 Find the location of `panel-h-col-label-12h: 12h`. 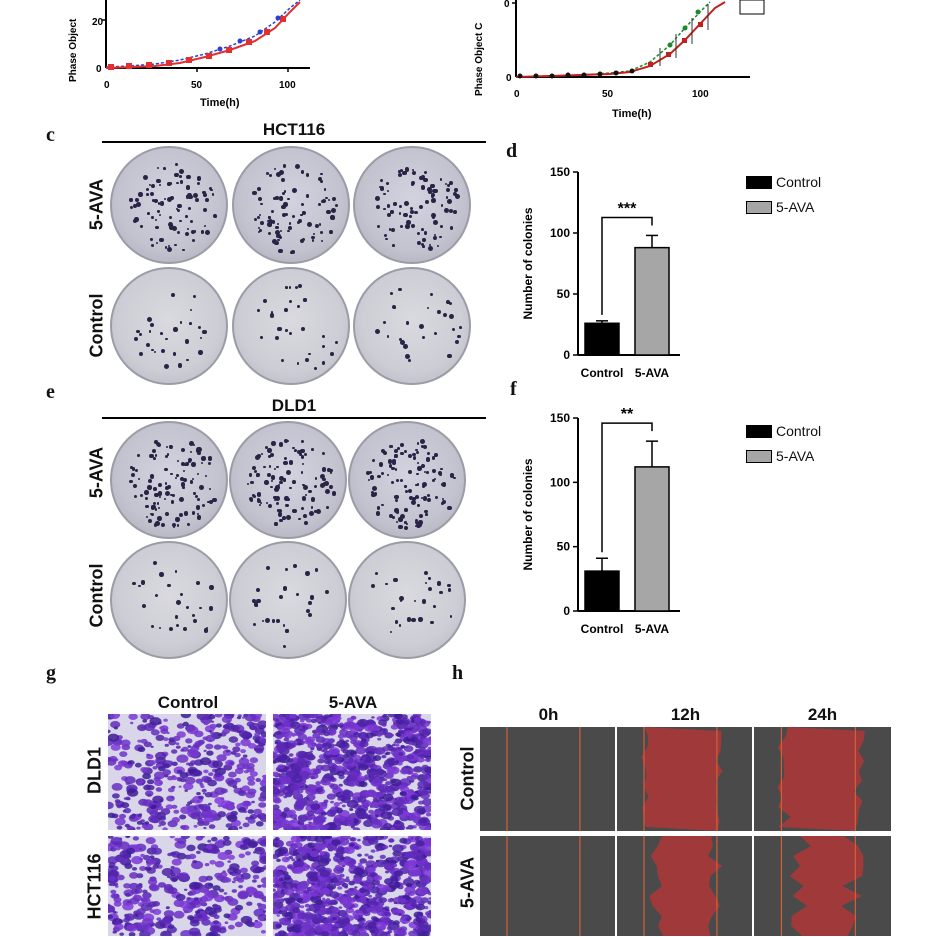

panel-h-col-label-12h: 12h is located at coordinates (685, 714).